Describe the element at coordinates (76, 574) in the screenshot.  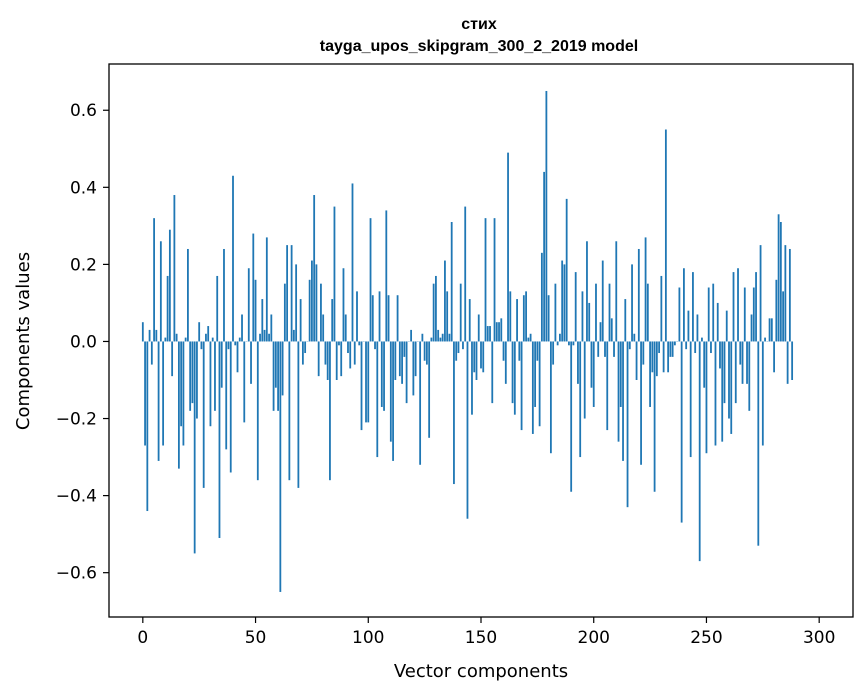
I see `y-tick-label: −0.6` at that location.